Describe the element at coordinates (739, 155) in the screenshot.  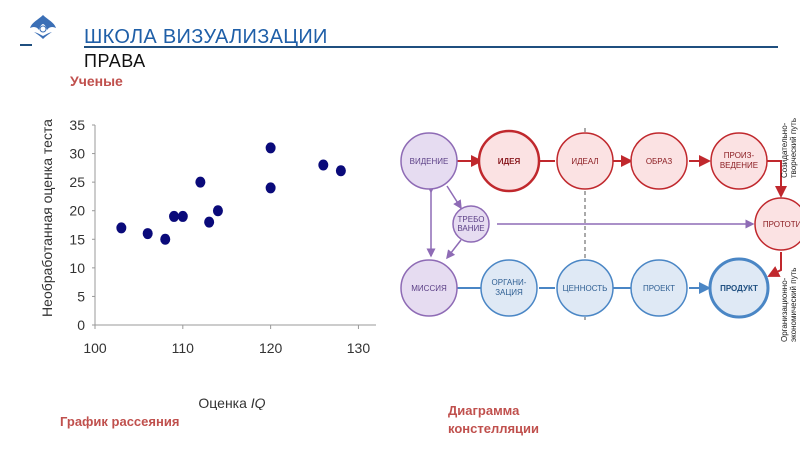
I see `svg-text: ПРОИЗ-` at that location.